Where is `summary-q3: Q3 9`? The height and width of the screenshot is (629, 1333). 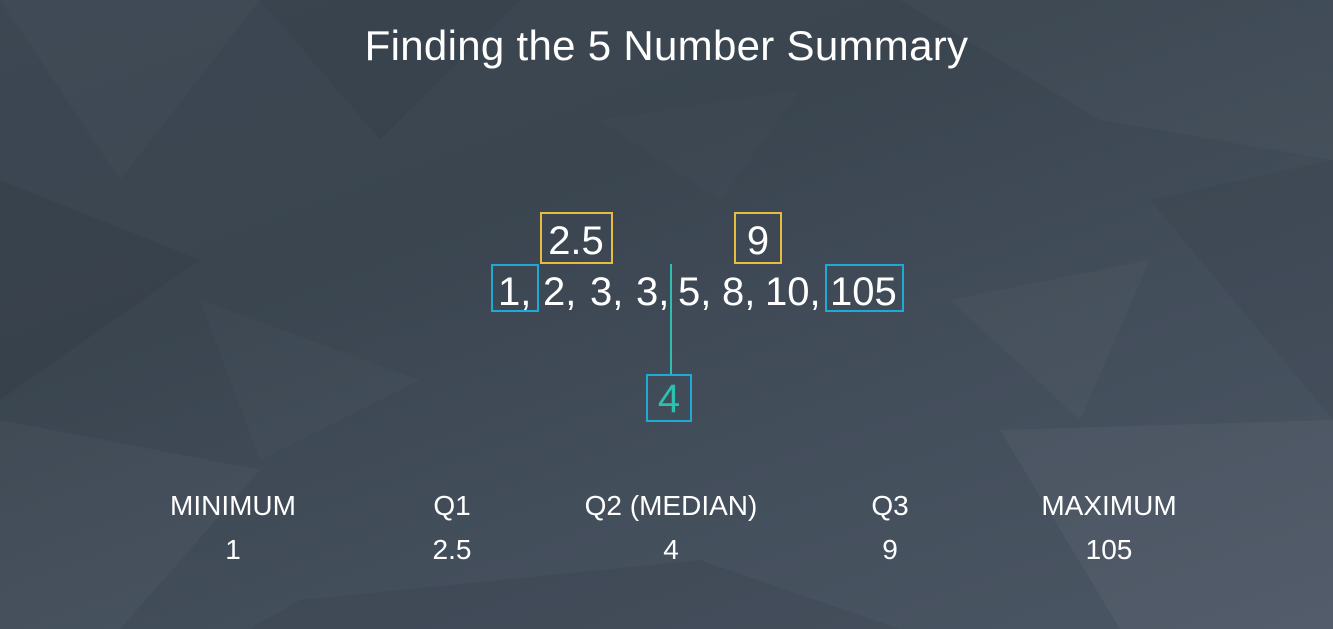 summary-q3: Q3 9 is located at coordinates (890, 528).